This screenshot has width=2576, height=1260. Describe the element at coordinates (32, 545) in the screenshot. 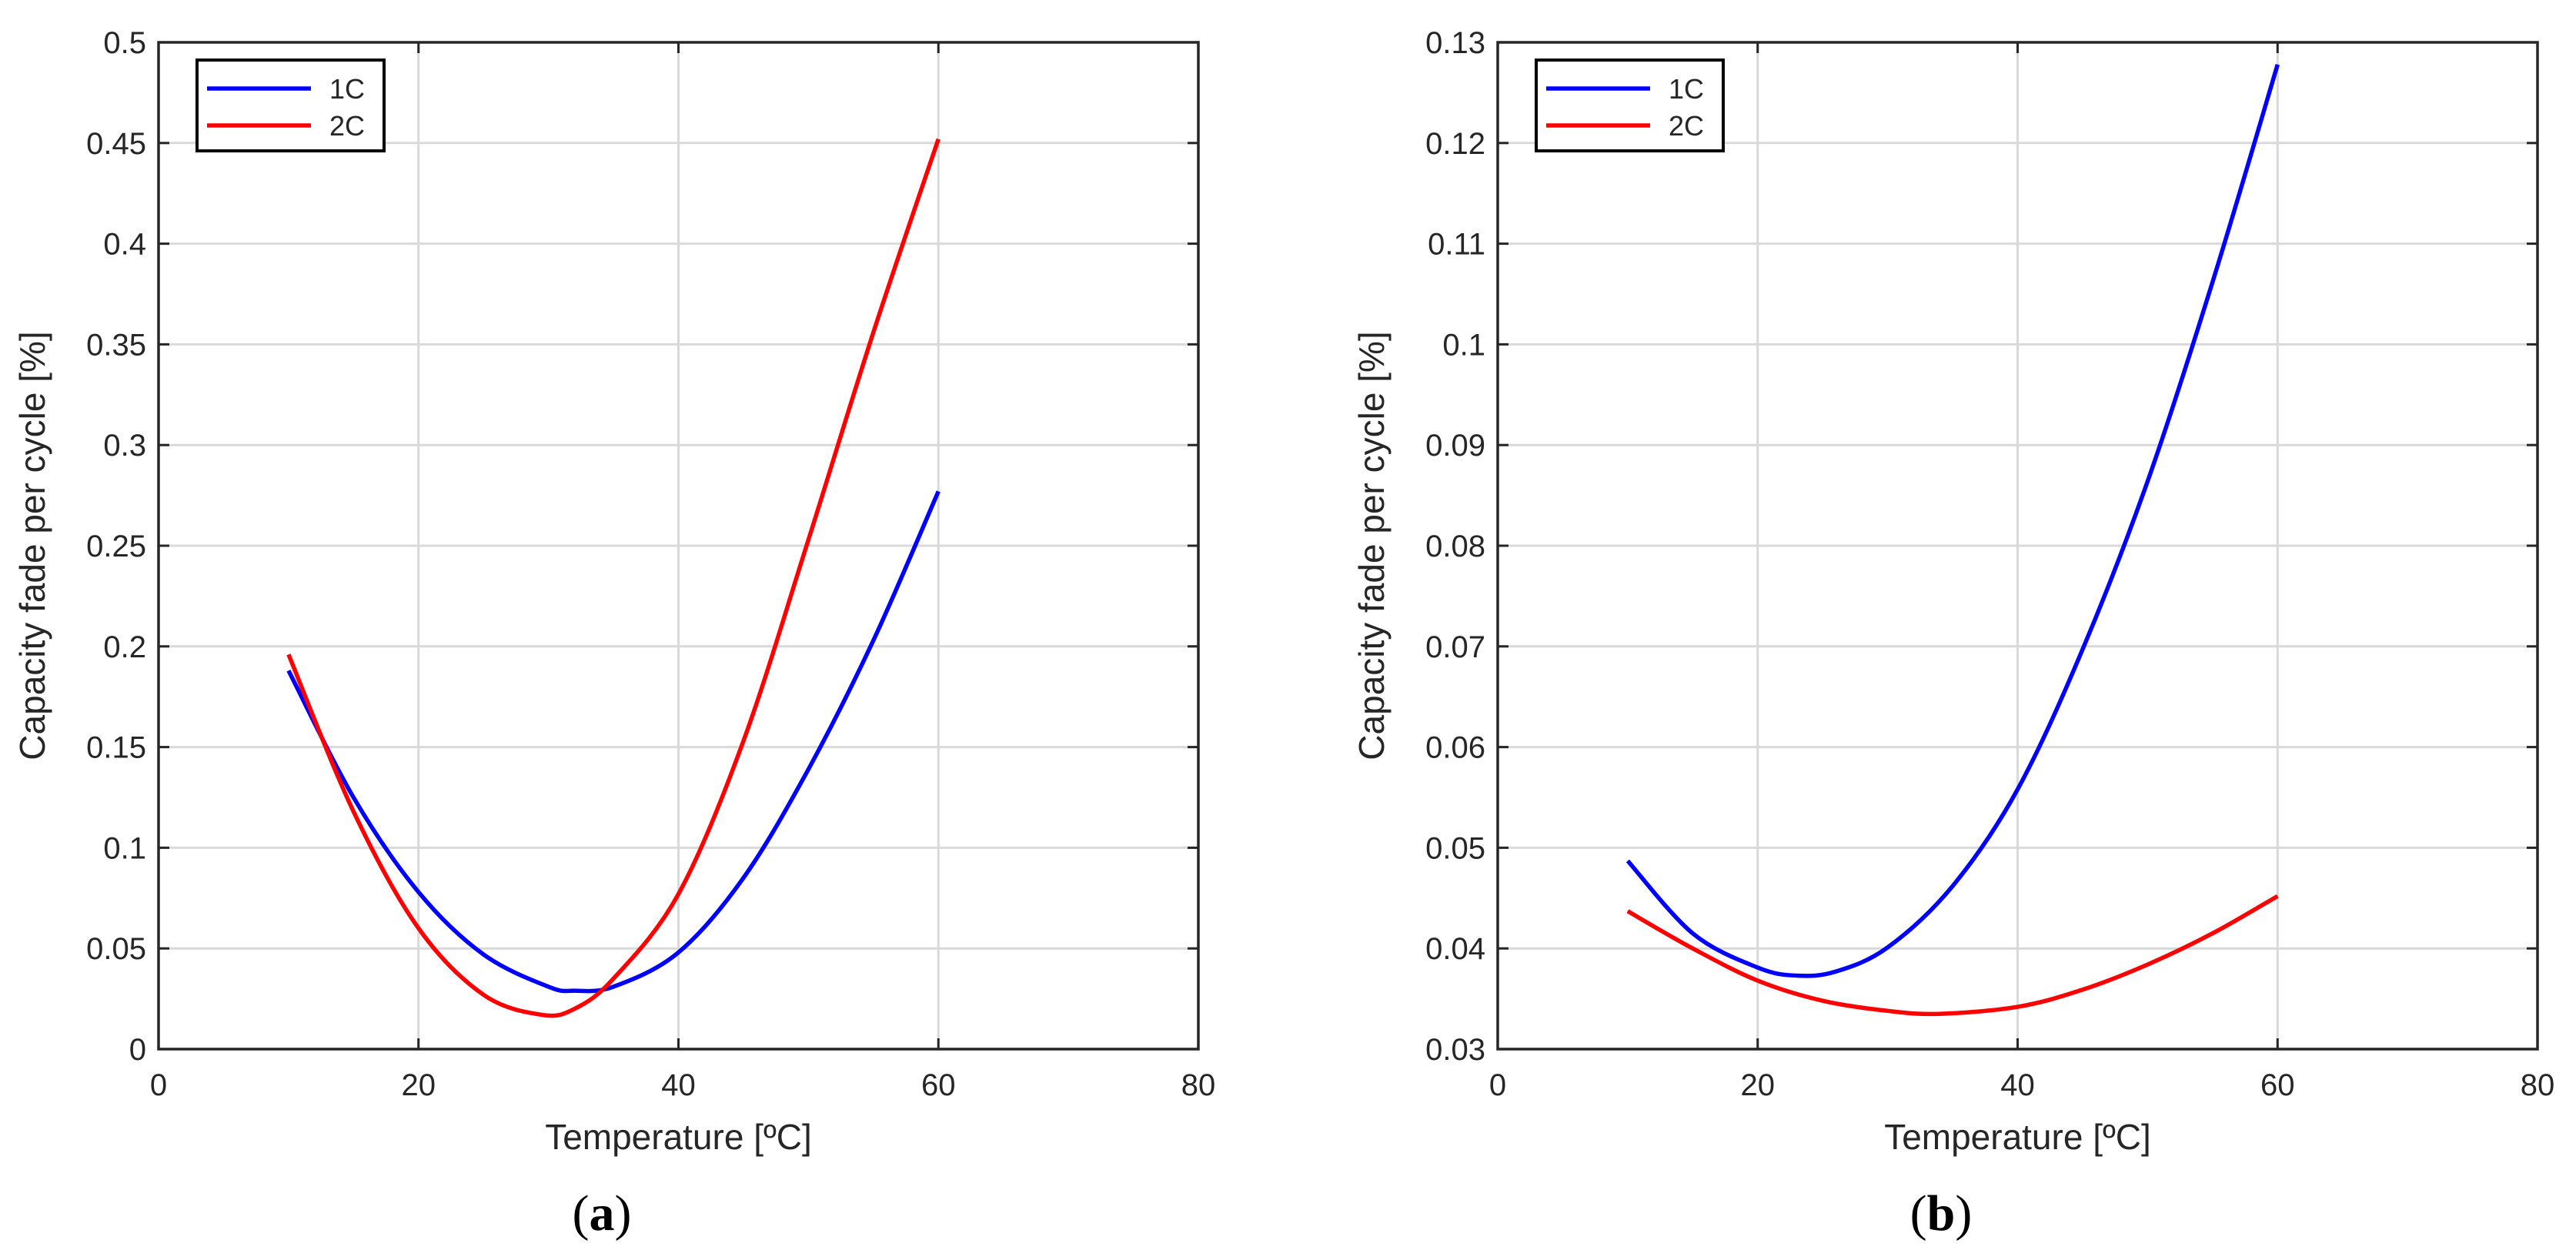

I see `panel-a-y-axis-title: Capacity fade per cycle [%]` at that location.